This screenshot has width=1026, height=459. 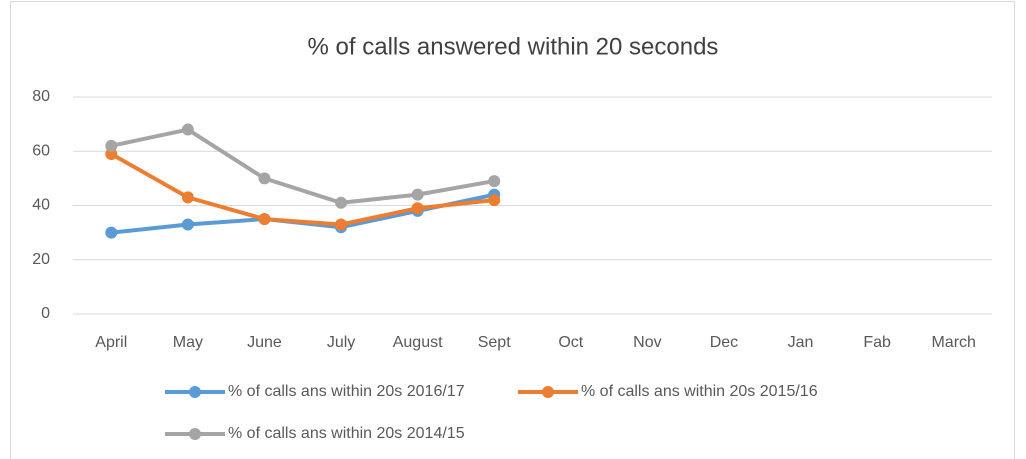 I want to click on y-tick-label: 20, so click(x=41, y=259).